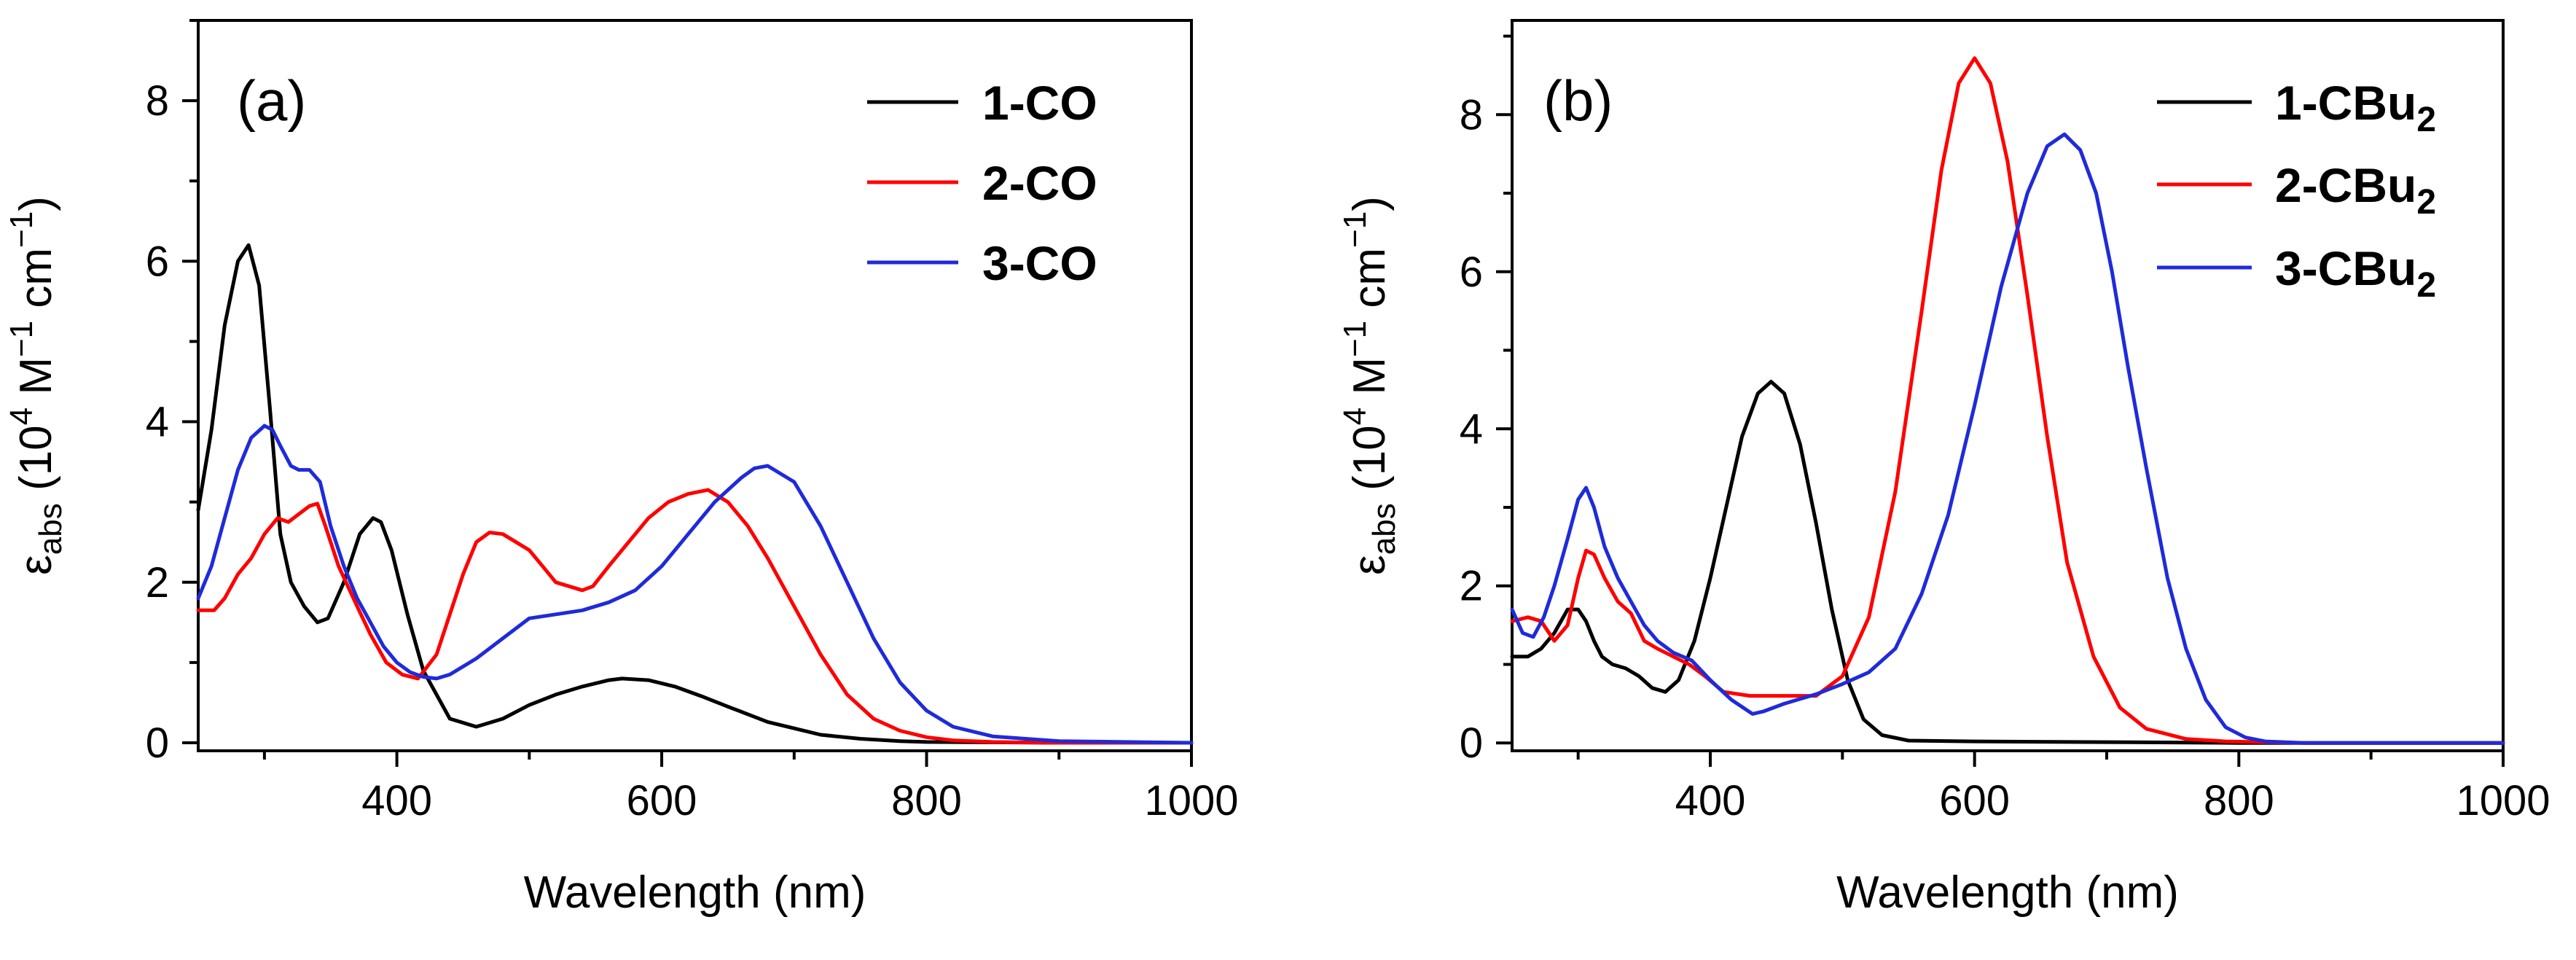  Describe the element at coordinates (1039, 103) in the screenshot. I see `legend-label: 1-CO` at that location.